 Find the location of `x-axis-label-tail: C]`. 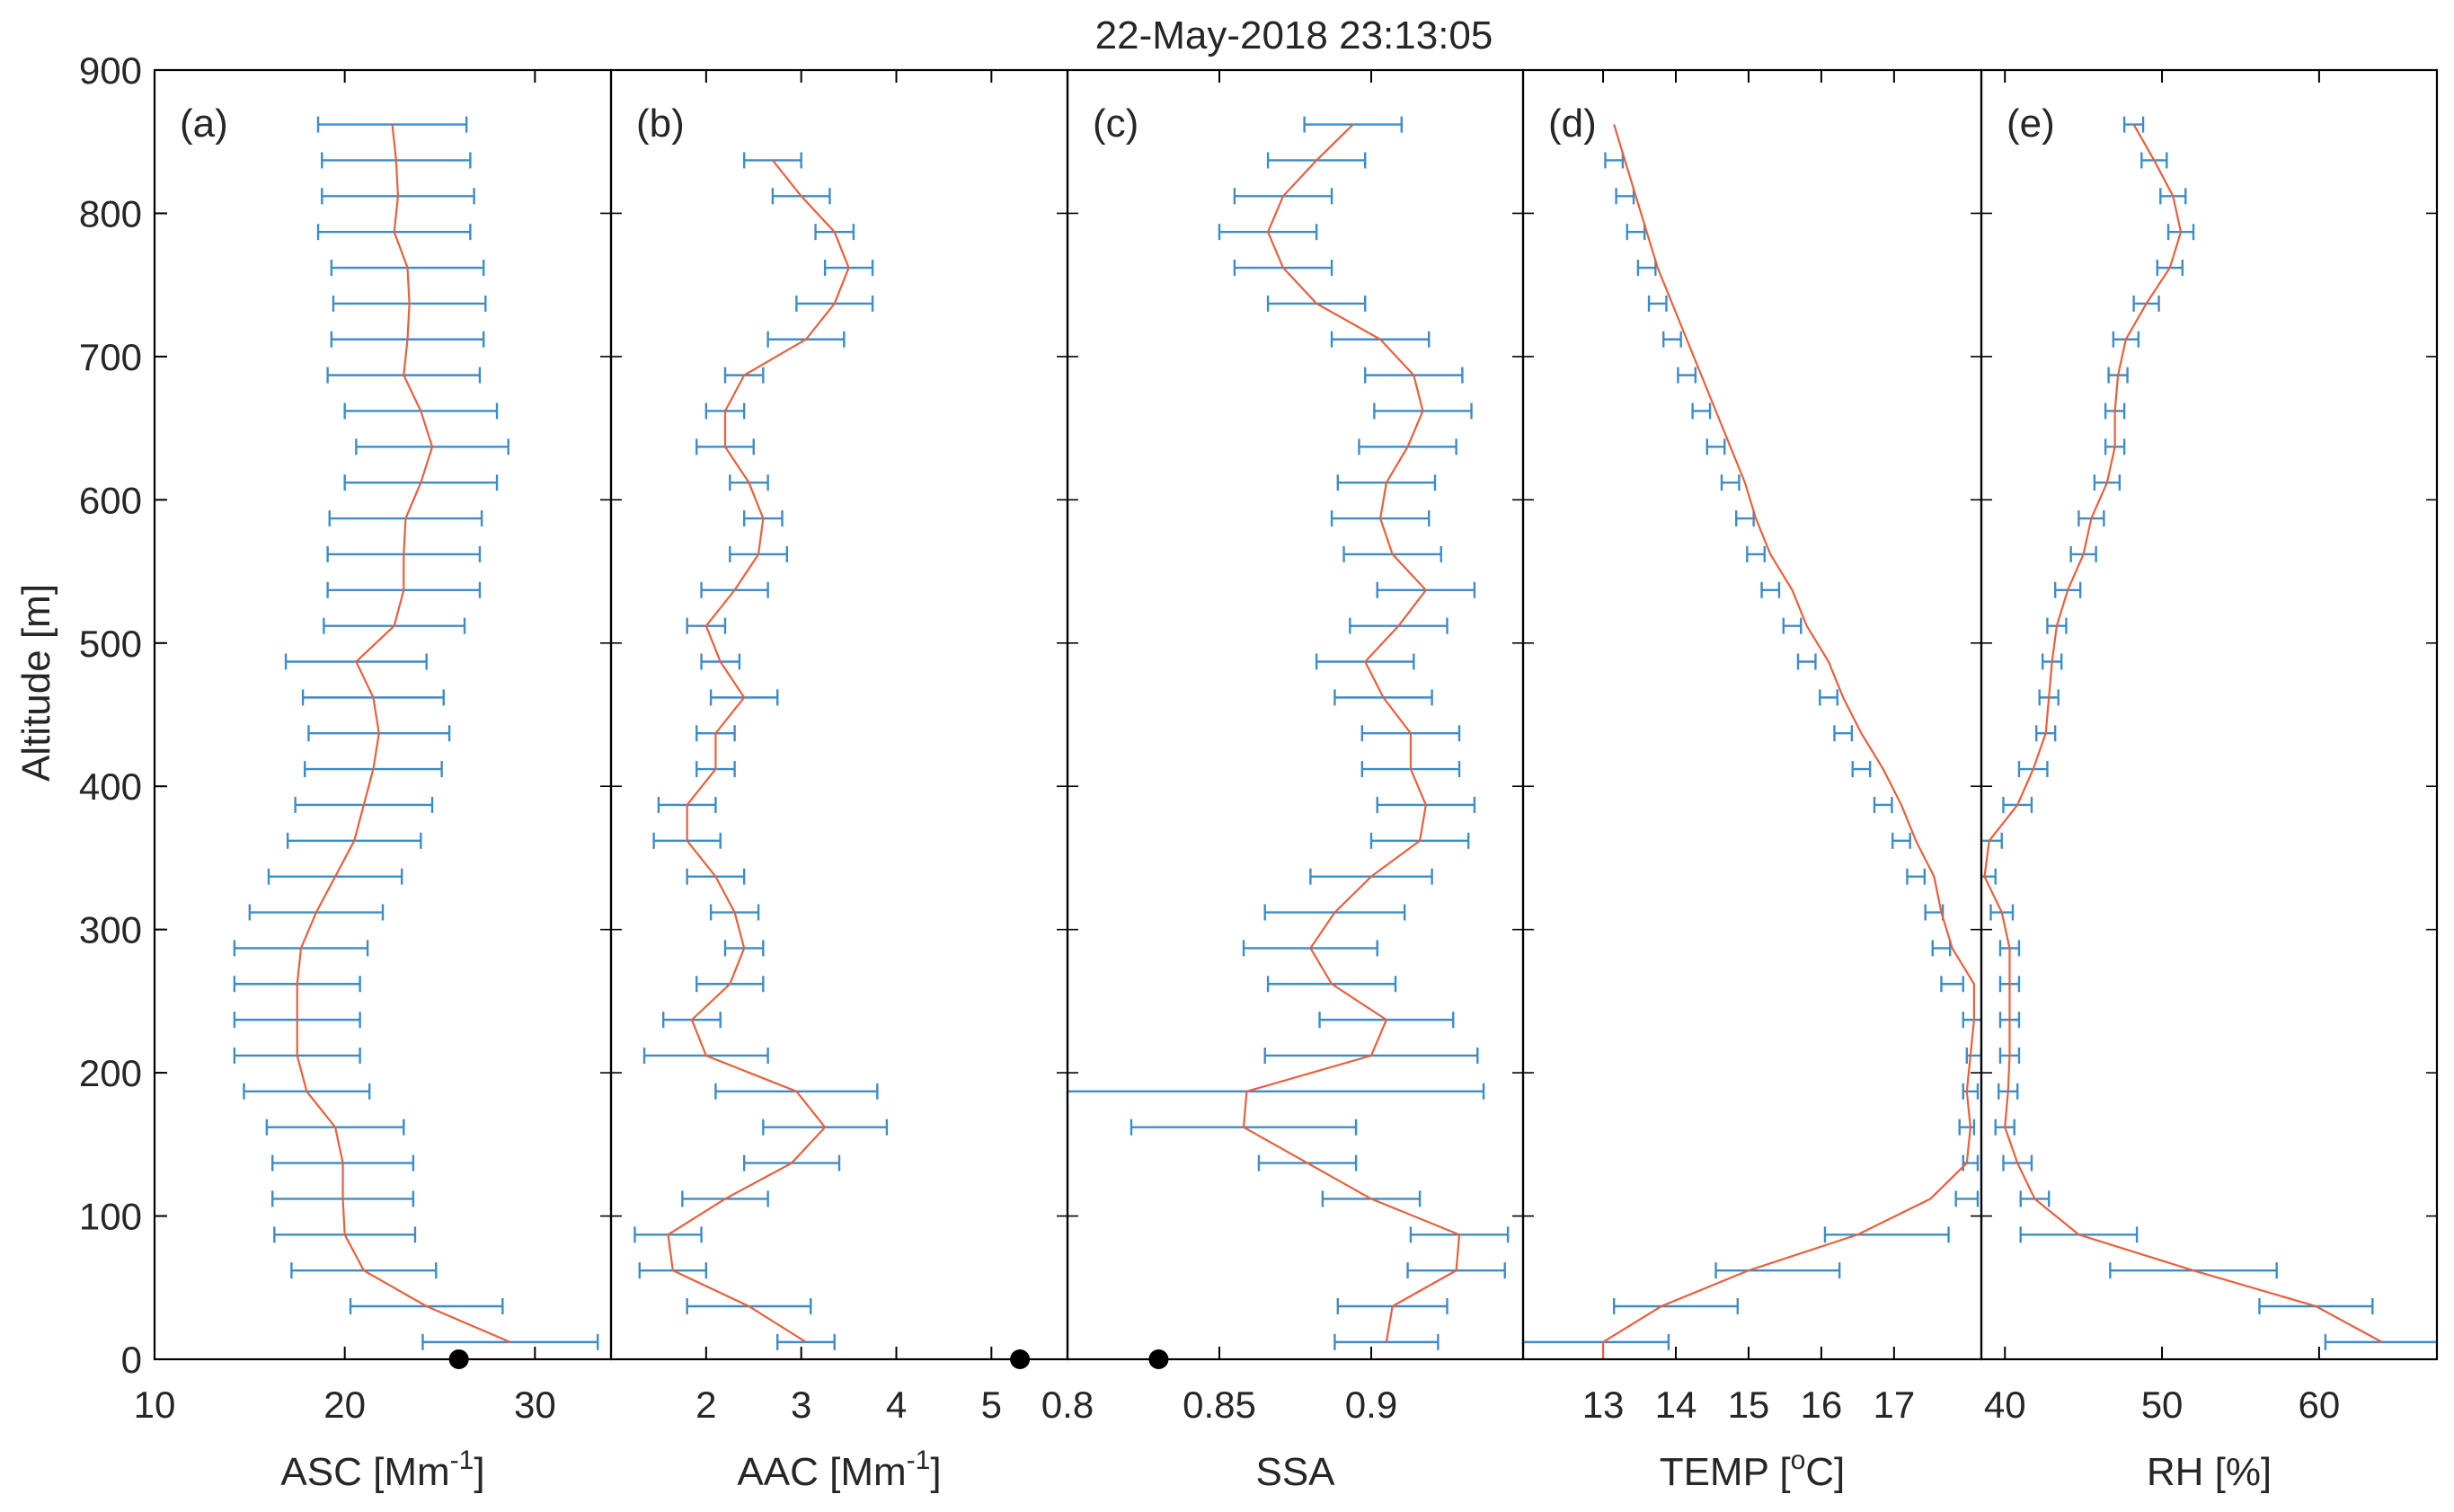

x-axis-label-tail: C] is located at coordinates (1825, 1472).